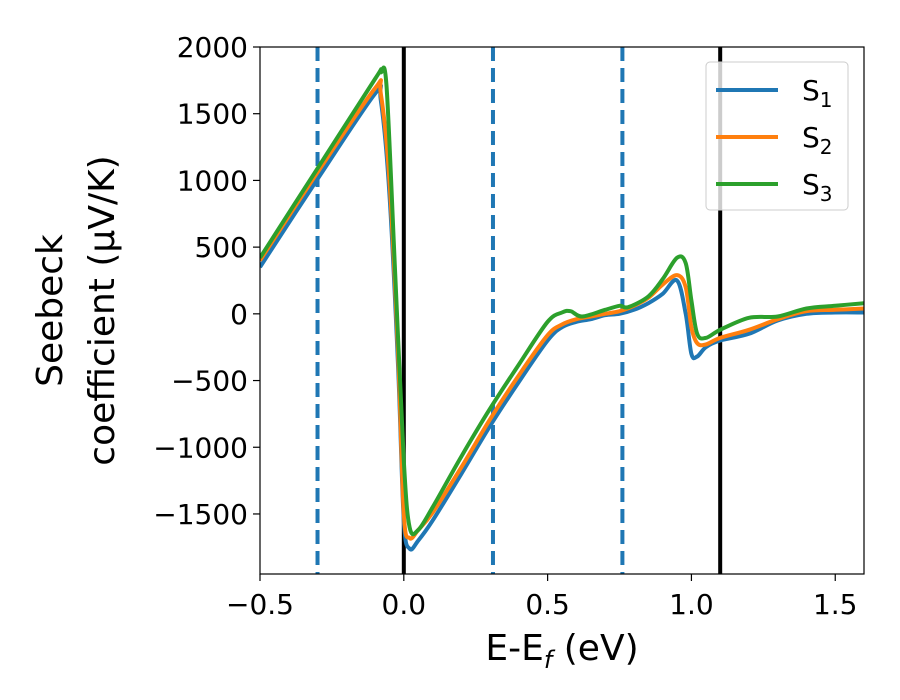  I want to click on y-axis-title-line1: Seebeck, so click(50, 310).